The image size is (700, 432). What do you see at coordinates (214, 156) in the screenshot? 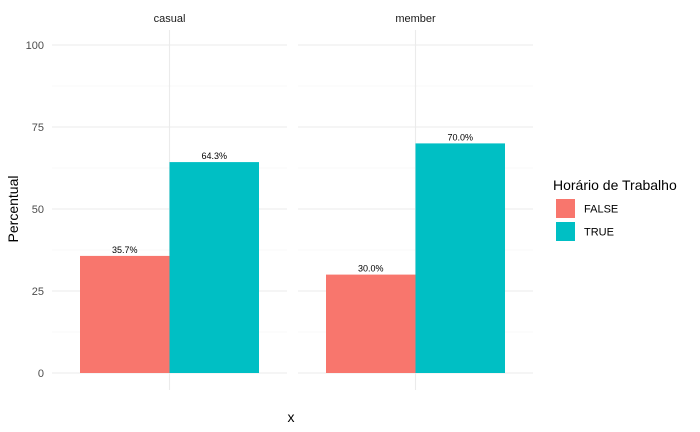
I see `bar-data-label: 64.3%` at bounding box center [214, 156].